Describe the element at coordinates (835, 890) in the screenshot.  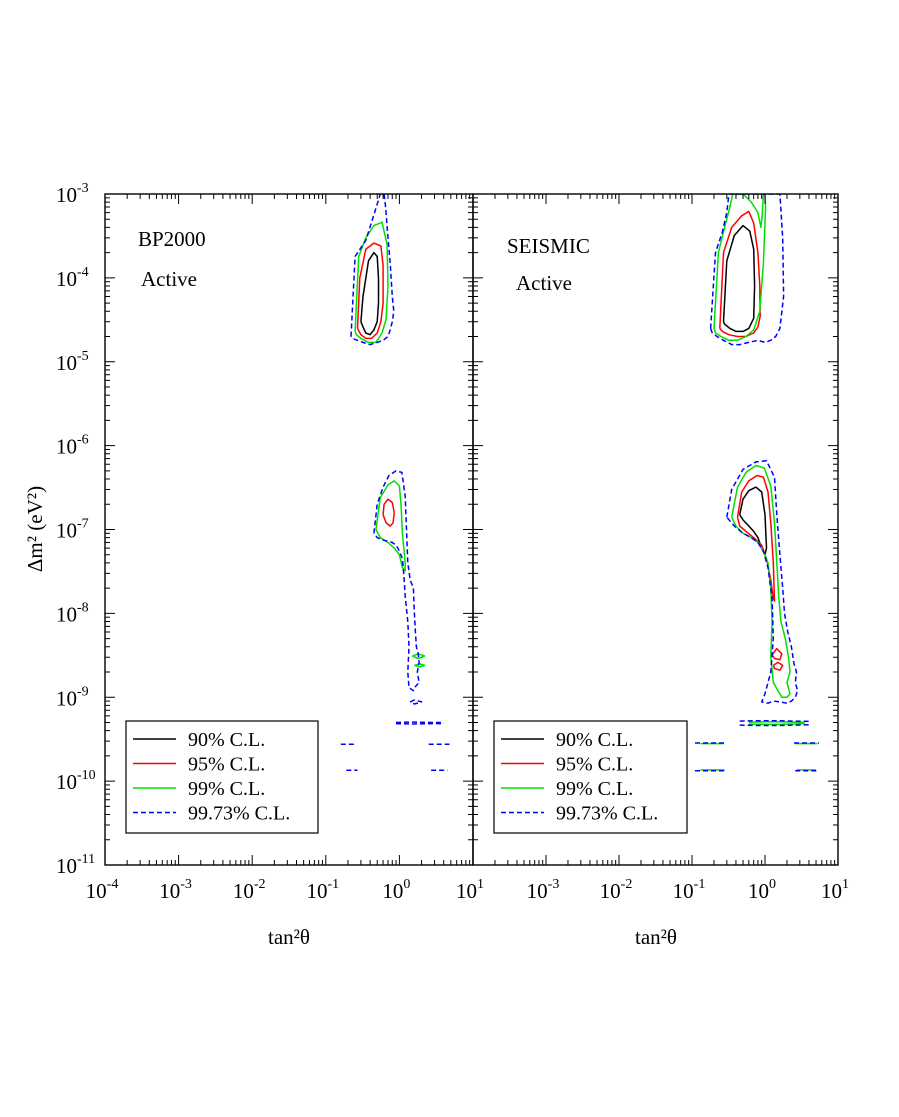
I see `xtick-label-right: 10¹` at that location.